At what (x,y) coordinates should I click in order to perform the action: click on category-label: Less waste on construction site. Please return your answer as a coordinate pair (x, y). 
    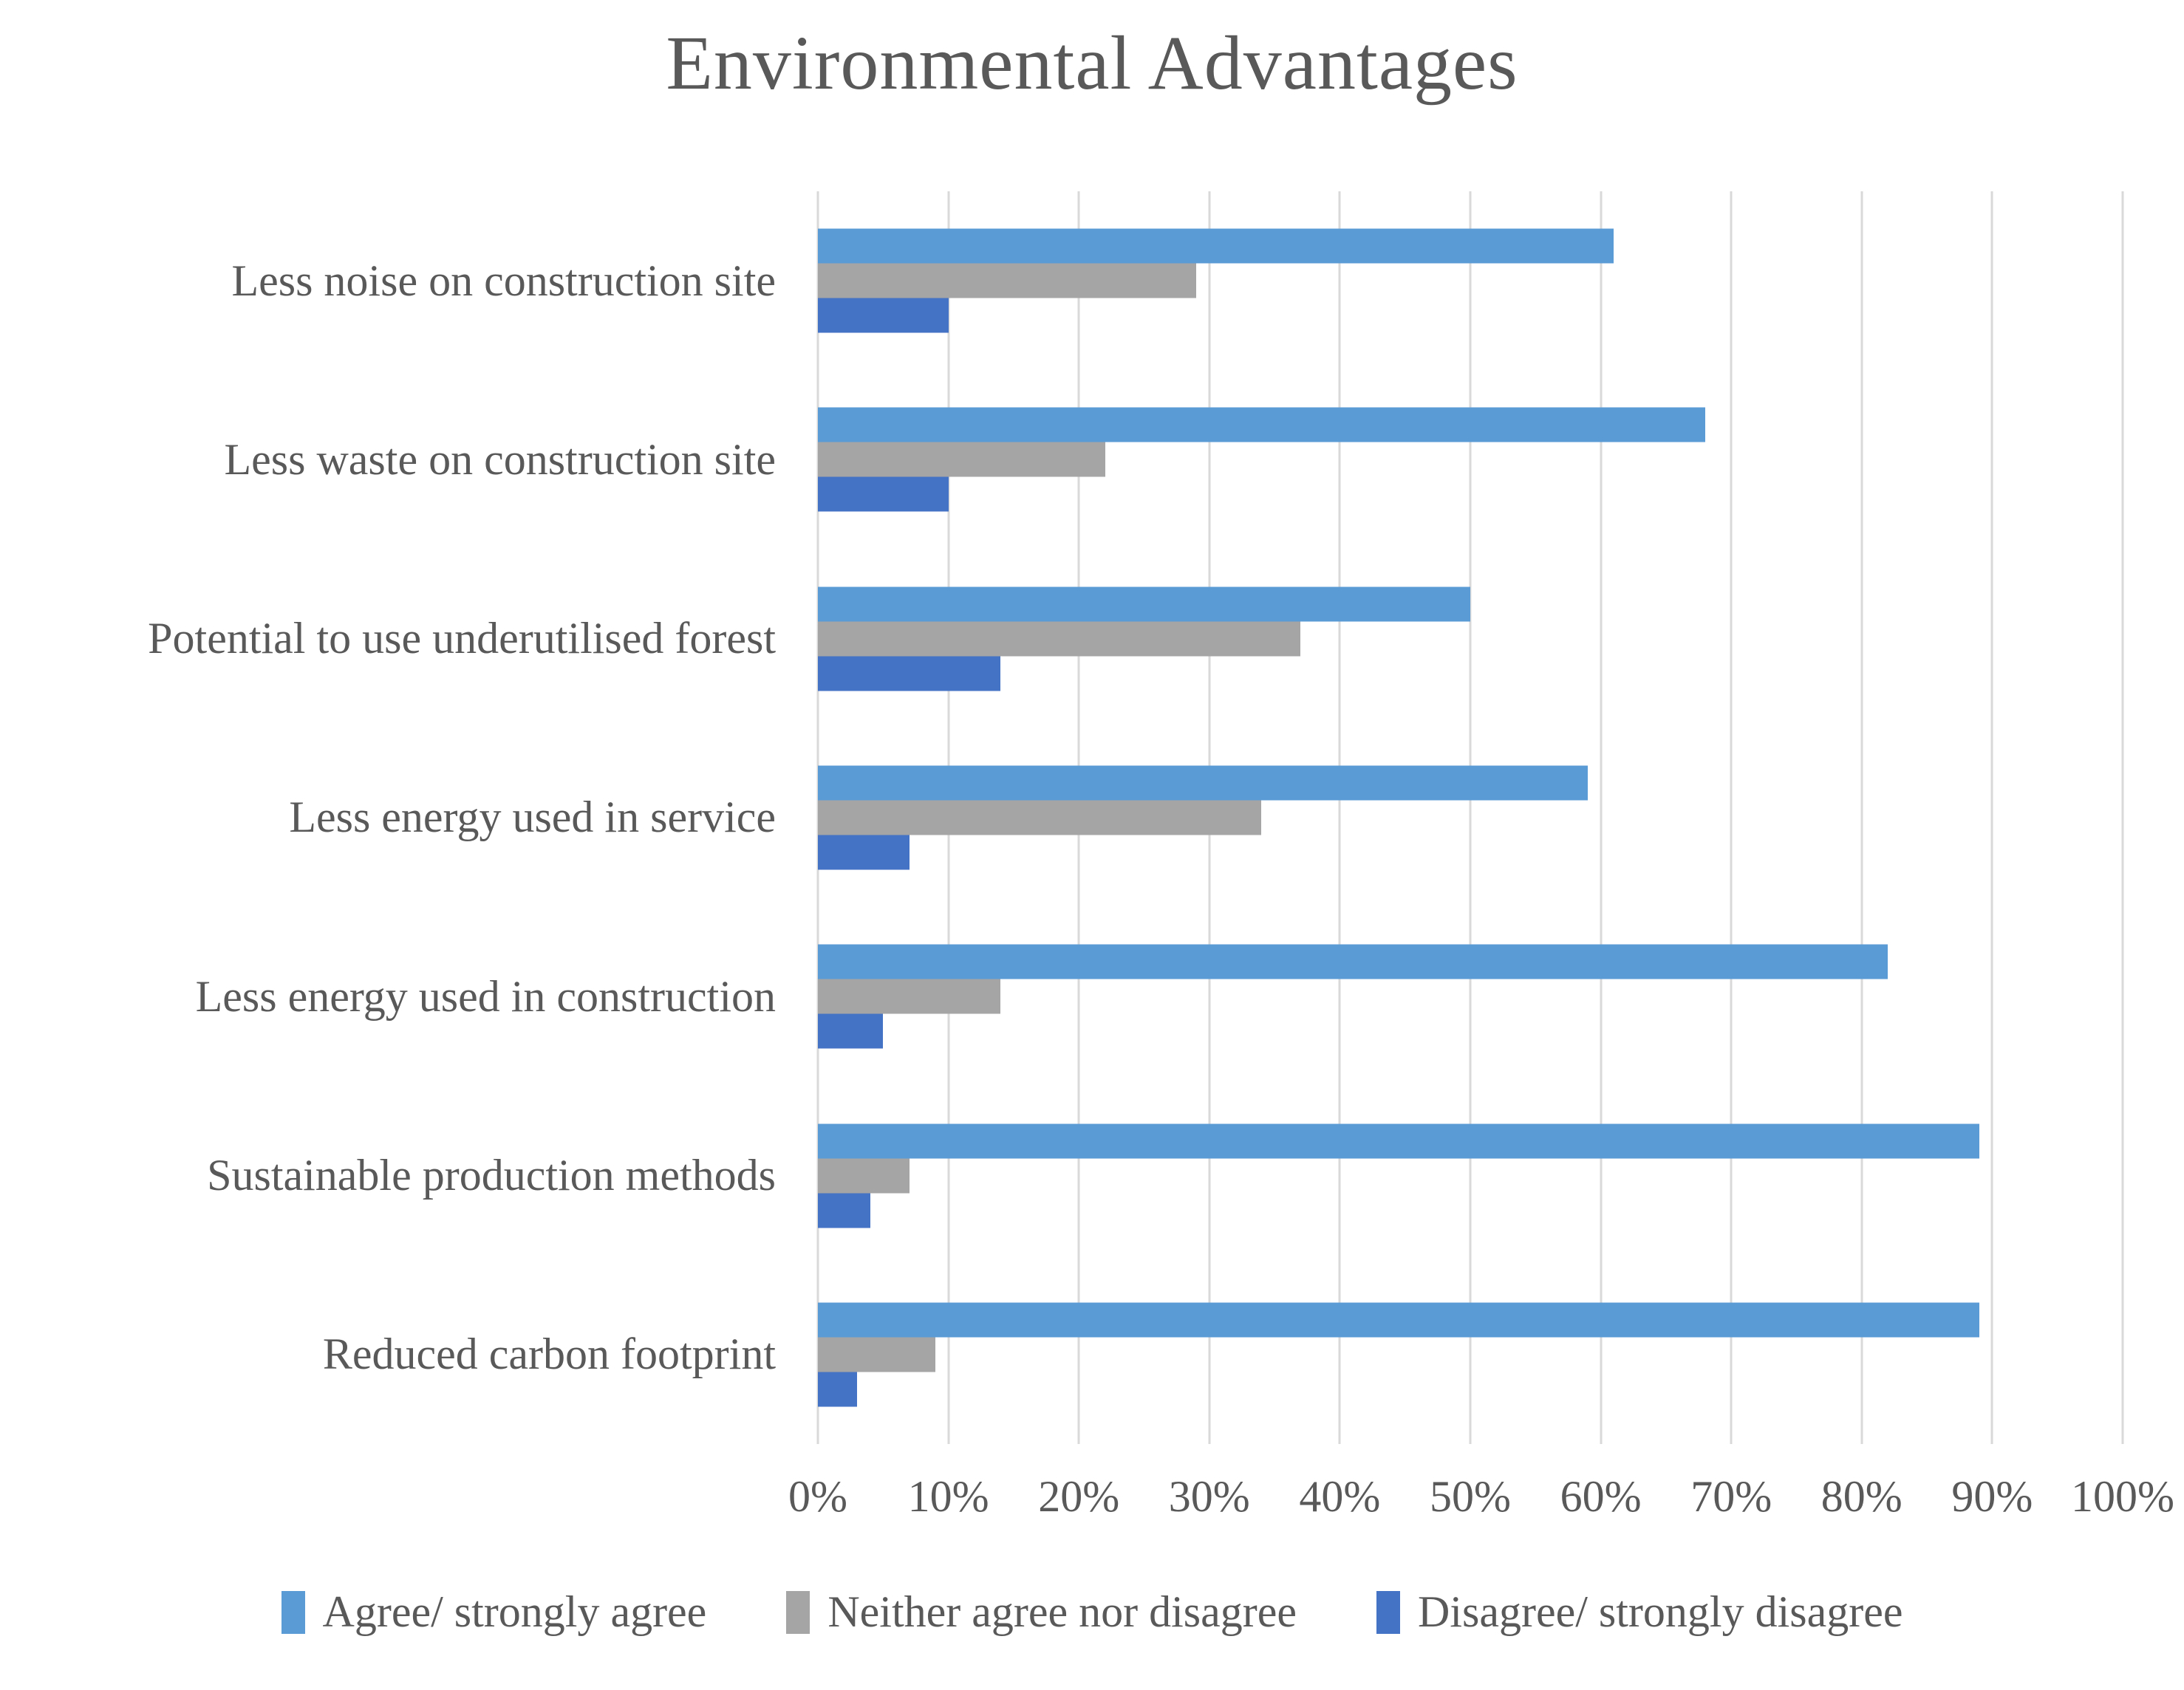
    Looking at the image, I should click on (500, 459).